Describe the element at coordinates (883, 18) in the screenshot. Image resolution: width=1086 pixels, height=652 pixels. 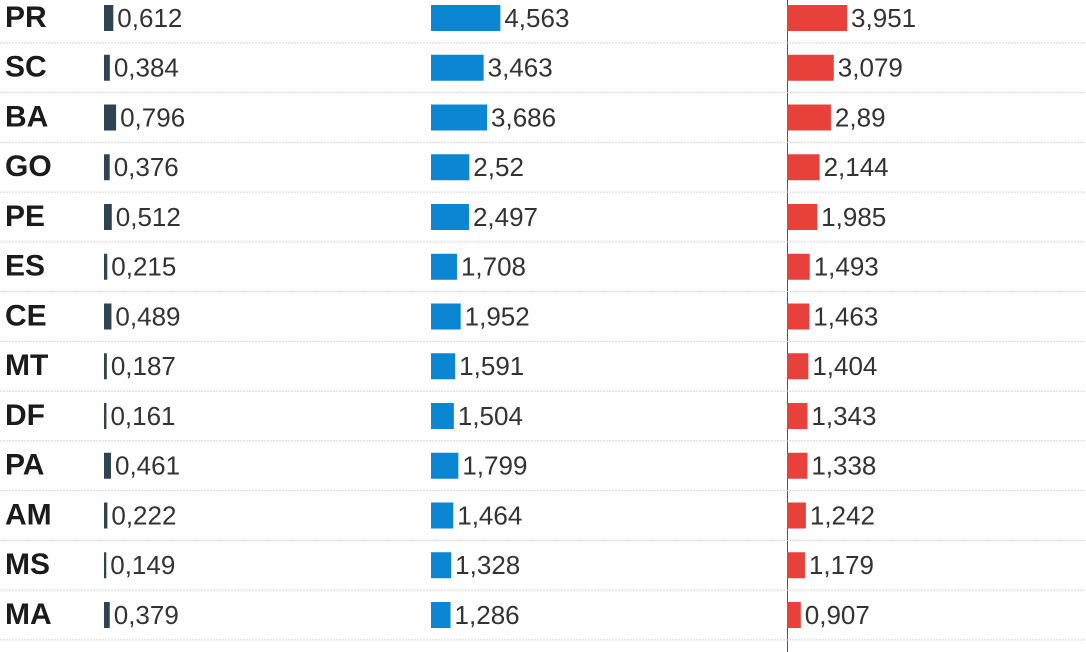
I see `value-label: 3,951` at that location.